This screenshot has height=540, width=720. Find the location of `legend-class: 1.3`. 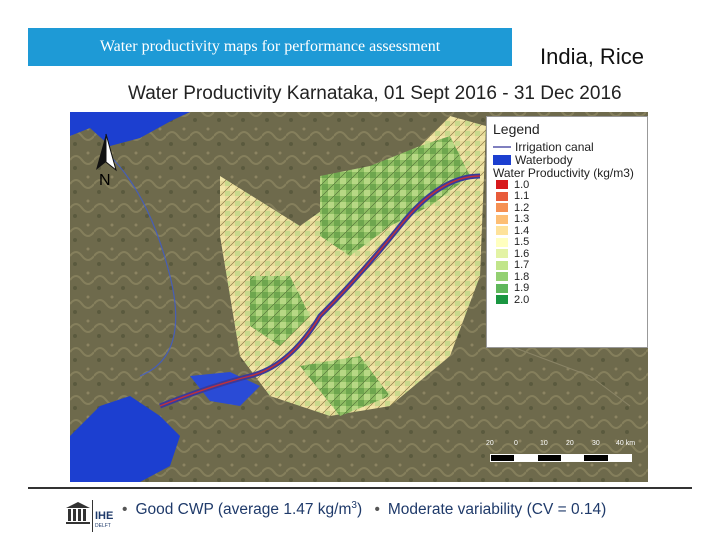

legend-class: 1.3 is located at coordinates (567, 219).